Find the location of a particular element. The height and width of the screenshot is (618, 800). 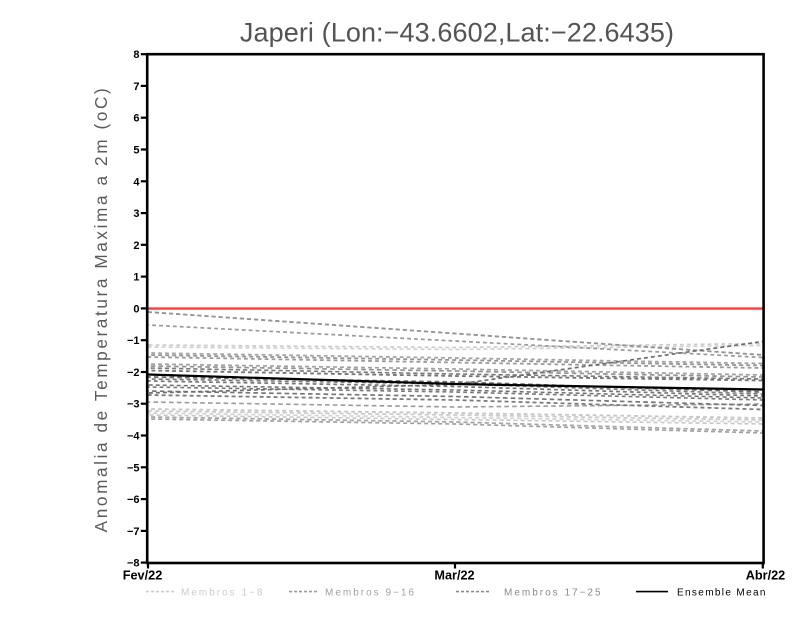

svg-text: Mar/22 is located at coordinates (454, 575).